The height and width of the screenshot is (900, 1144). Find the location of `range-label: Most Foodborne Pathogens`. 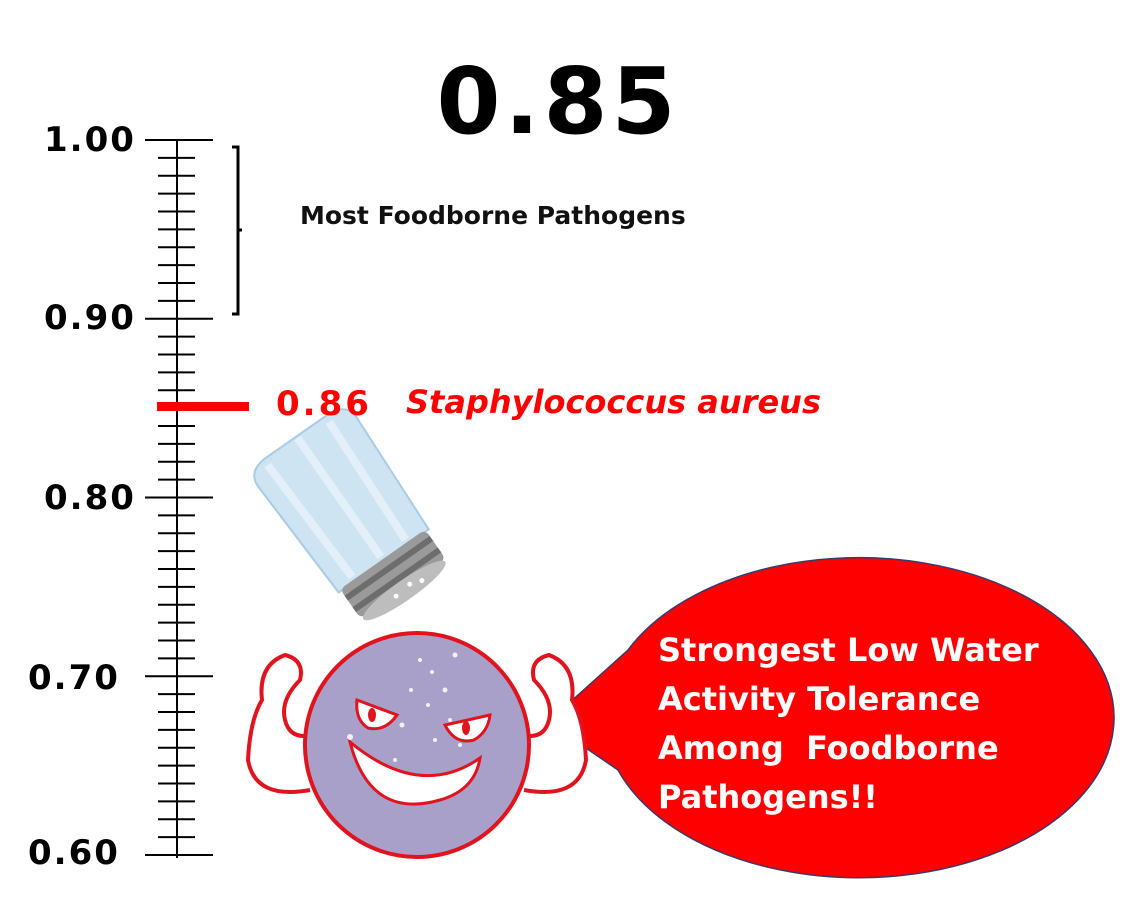

range-label: Most Foodborne Pathogens is located at coordinates (493, 215).